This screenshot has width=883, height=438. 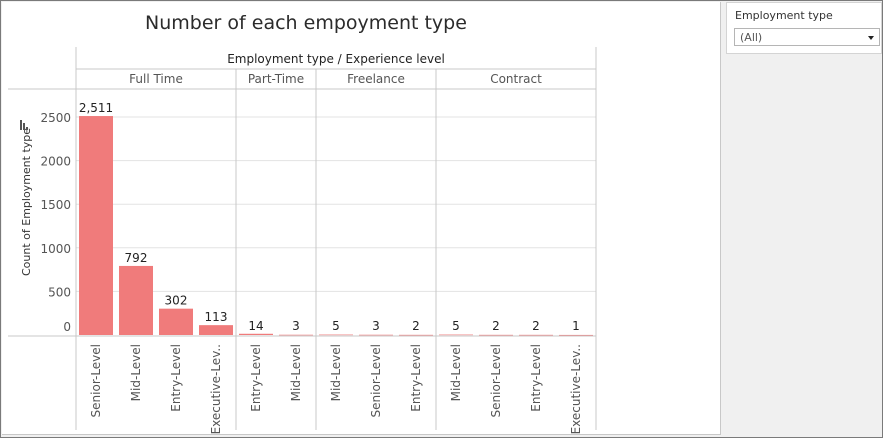 What do you see at coordinates (216, 317) in the screenshot?
I see `data-label: 113` at bounding box center [216, 317].